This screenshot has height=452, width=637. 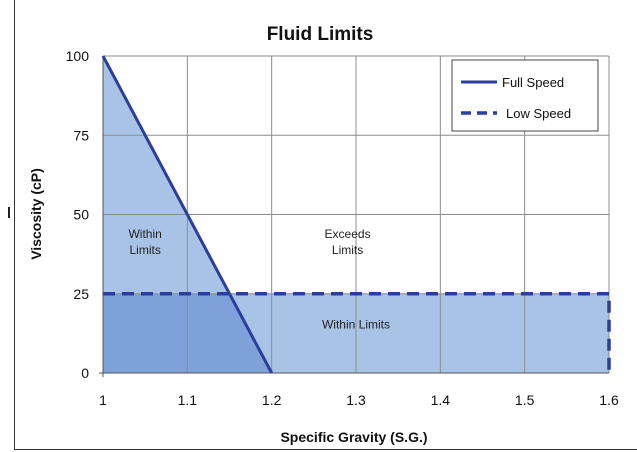 What do you see at coordinates (78, 56) in the screenshot?
I see `y-tick-label-4: 100` at bounding box center [78, 56].